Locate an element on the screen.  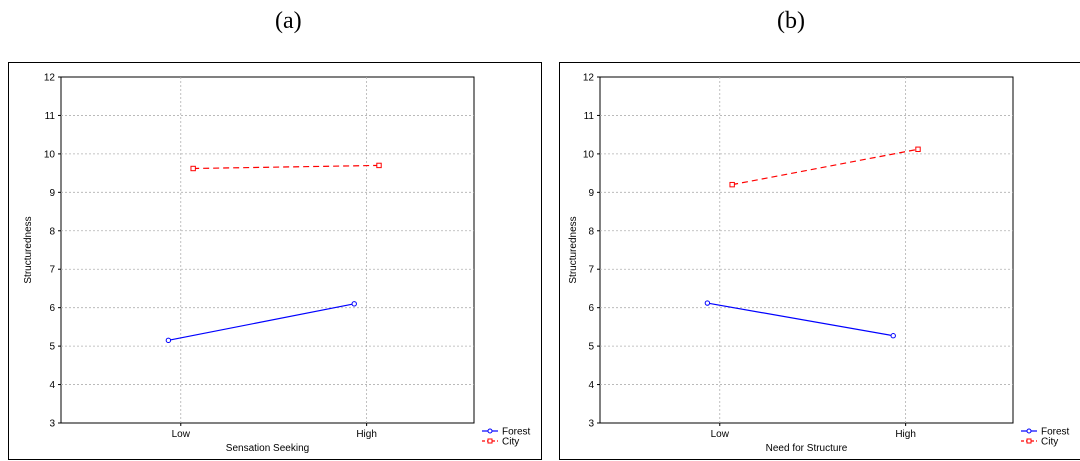
panel-caption-b: (b) is located at coordinates (791, 21).